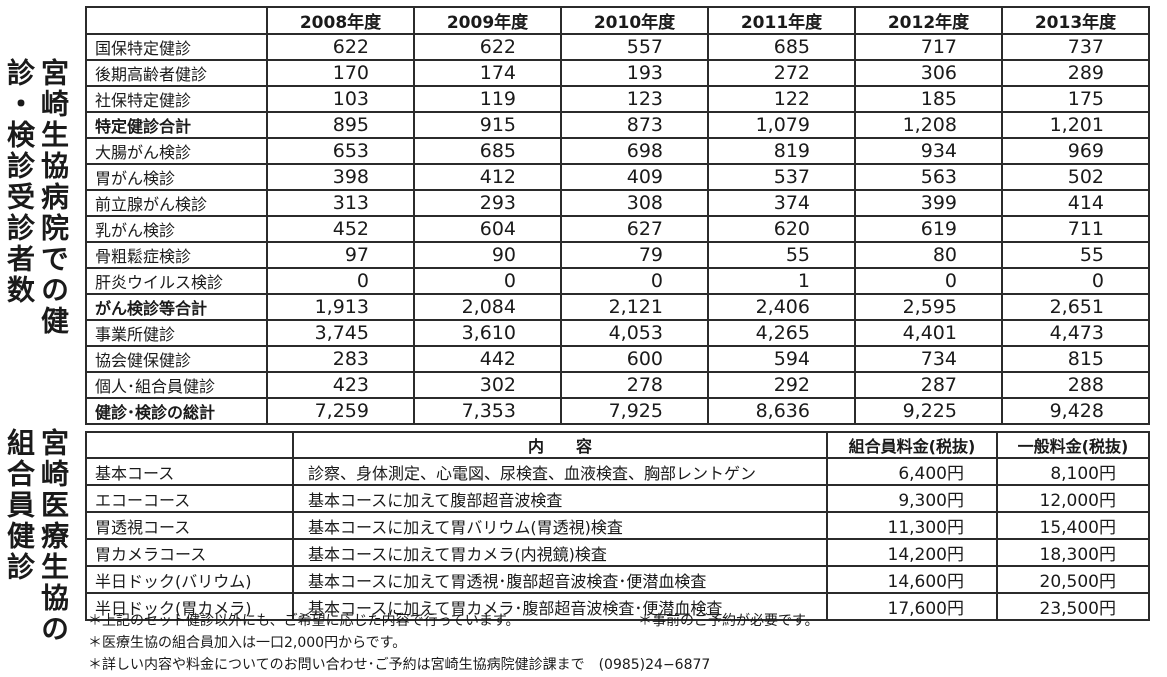  What do you see at coordinates (176, 385) in the screenshot?
I see `row-label: 個人･組合員健診` at bounding box center [176, 385].